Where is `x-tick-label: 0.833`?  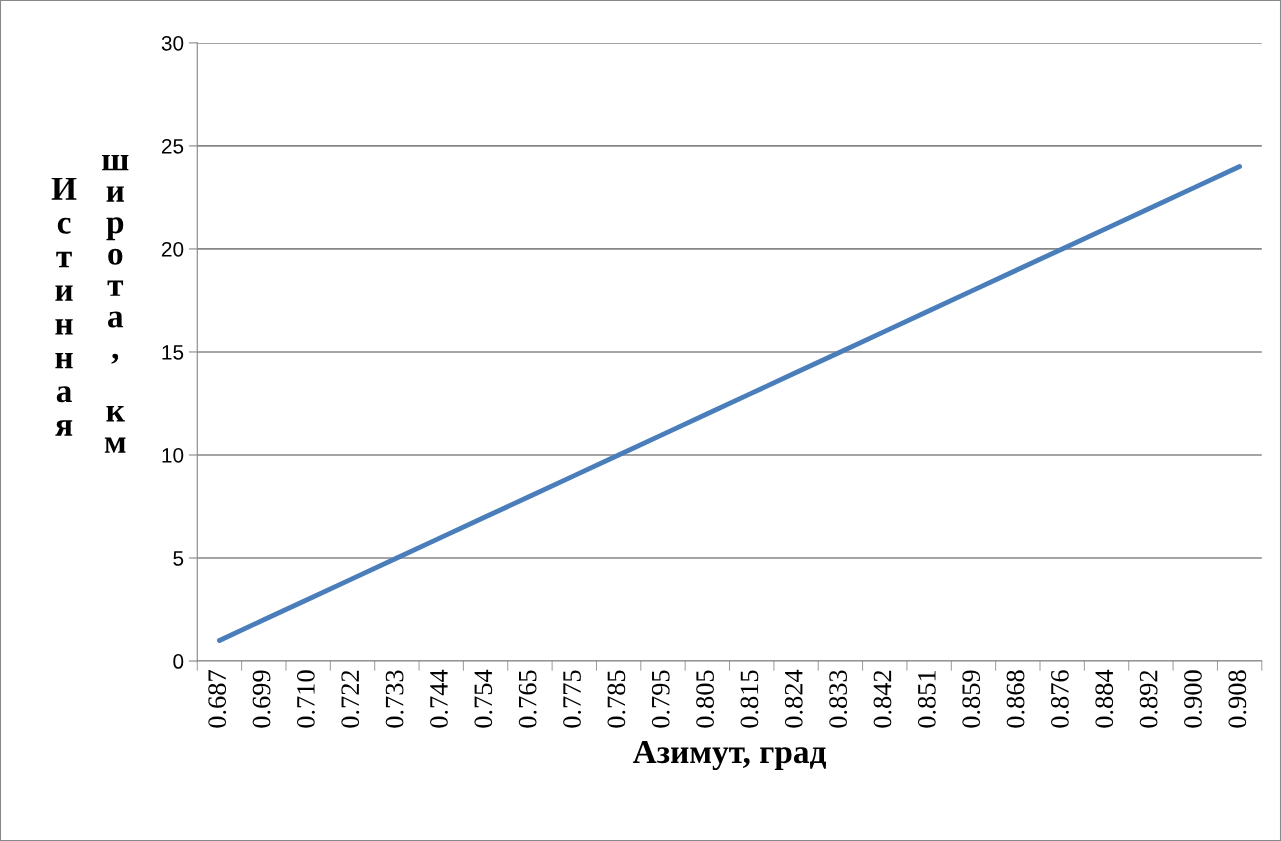 x-tick-label: 0.833 is located at coordinates (838, 699).